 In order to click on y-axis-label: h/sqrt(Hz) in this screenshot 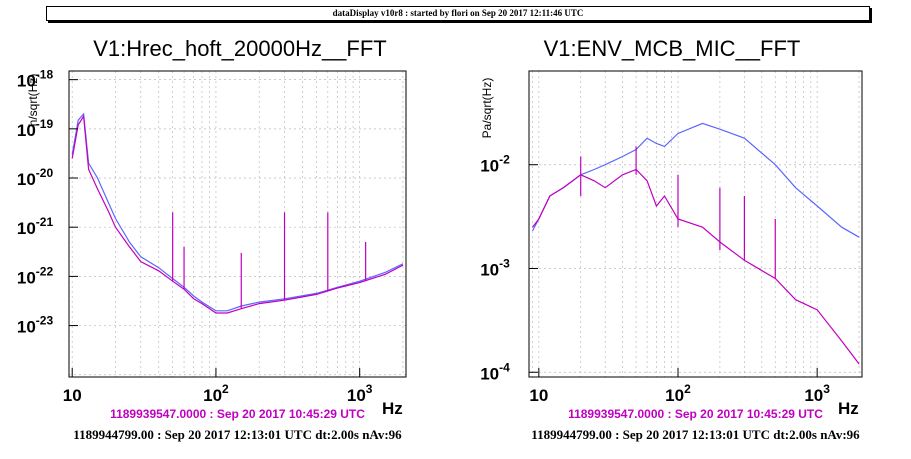, I will do `click(33, 100)`.